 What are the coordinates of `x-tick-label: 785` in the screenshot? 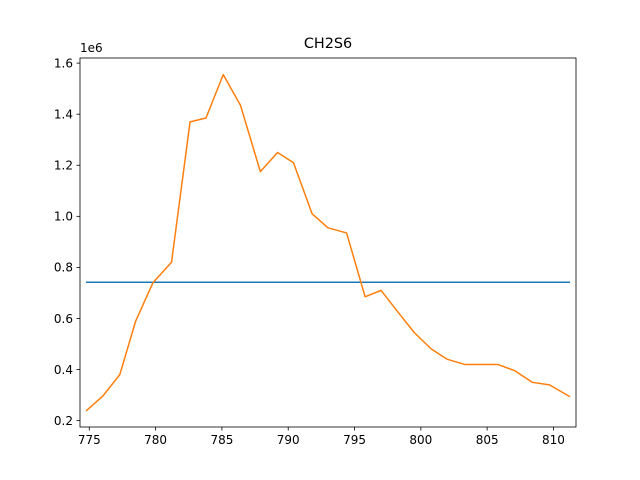 It's located at (221, 440).